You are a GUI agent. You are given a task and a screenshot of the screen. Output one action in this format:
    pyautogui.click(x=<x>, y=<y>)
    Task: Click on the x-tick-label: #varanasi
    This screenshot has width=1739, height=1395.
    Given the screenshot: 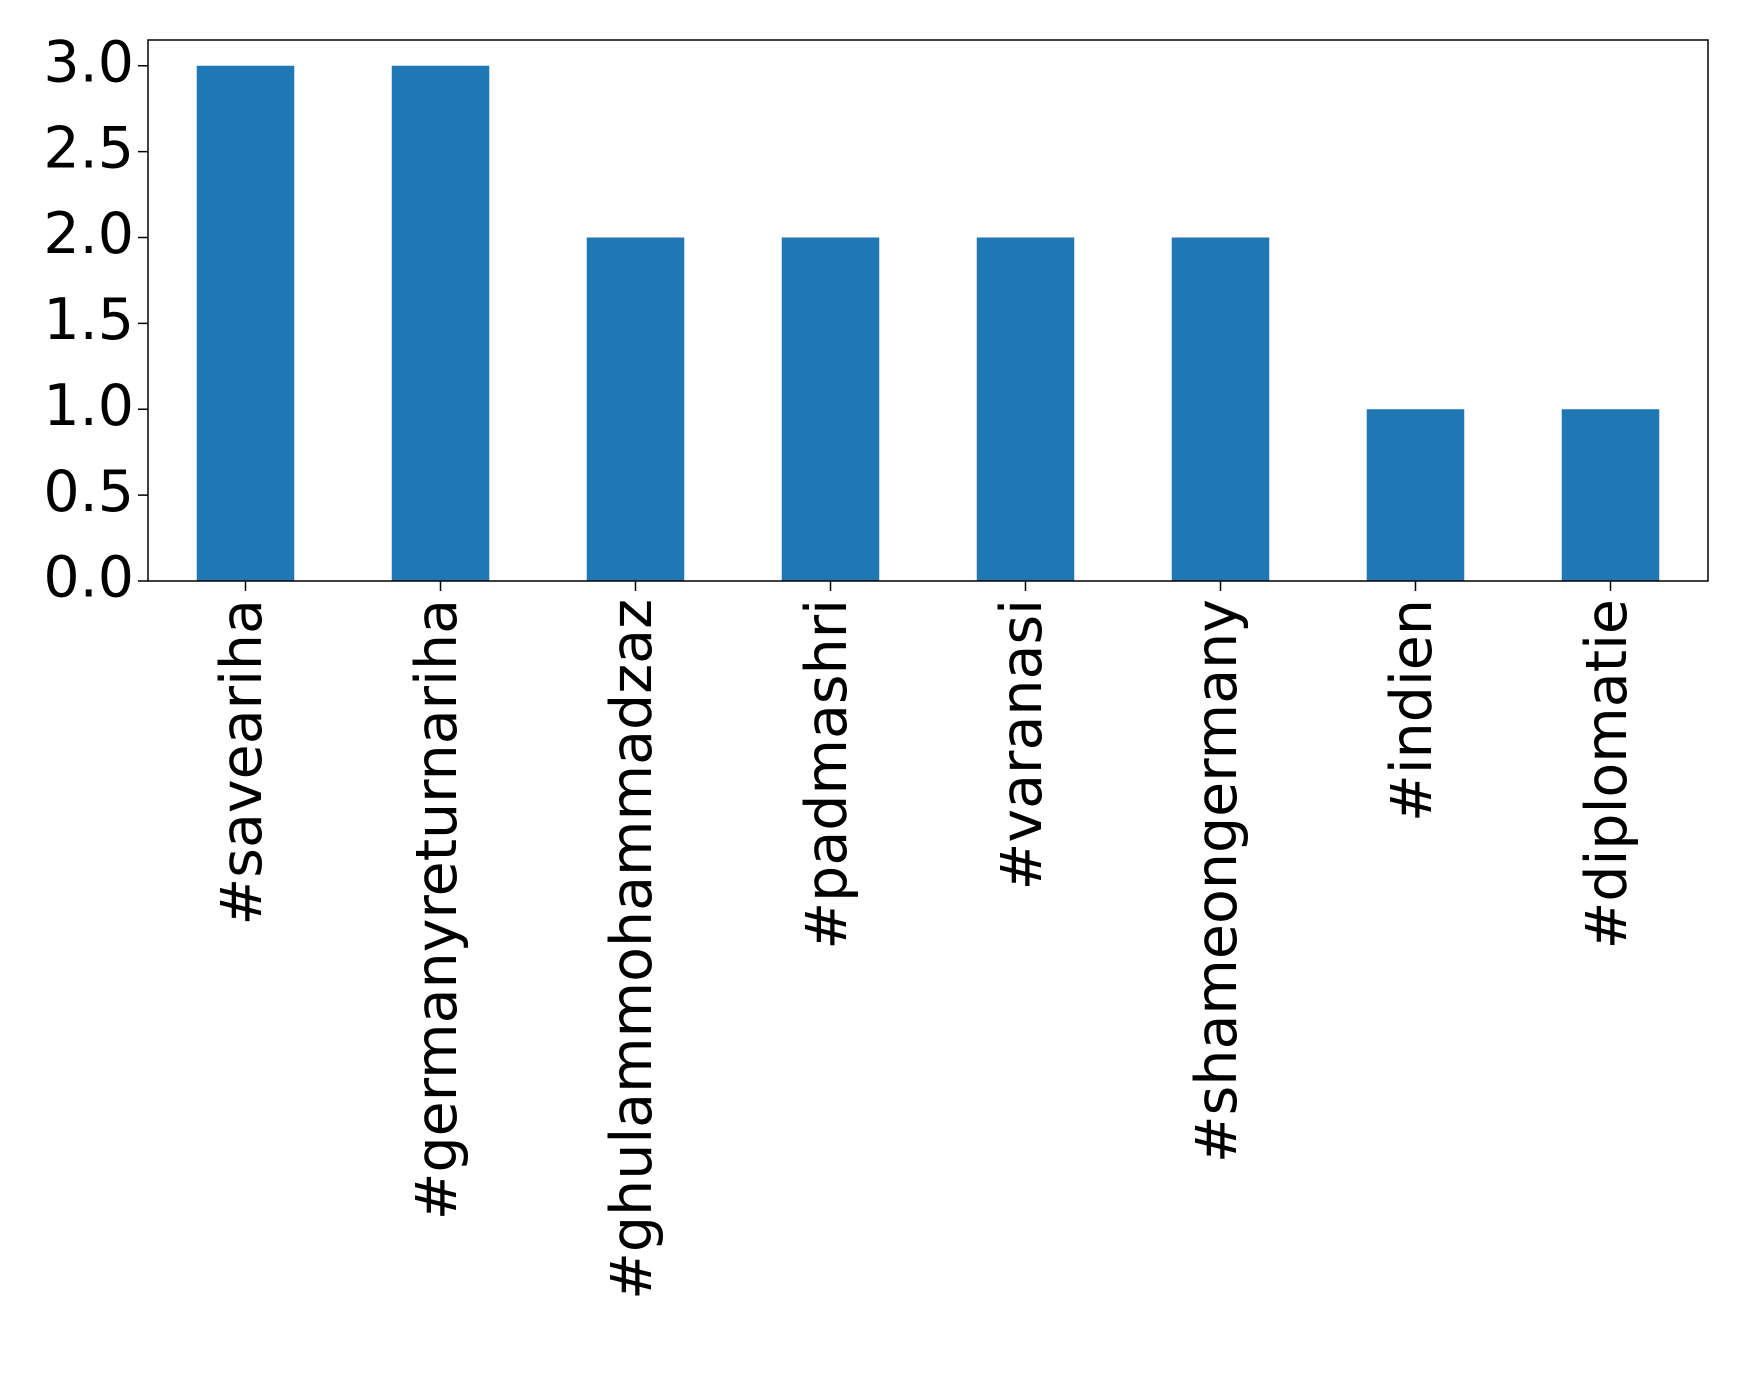 What is the action you would take?
    pyautogui.click(x=1022, y=744)
    